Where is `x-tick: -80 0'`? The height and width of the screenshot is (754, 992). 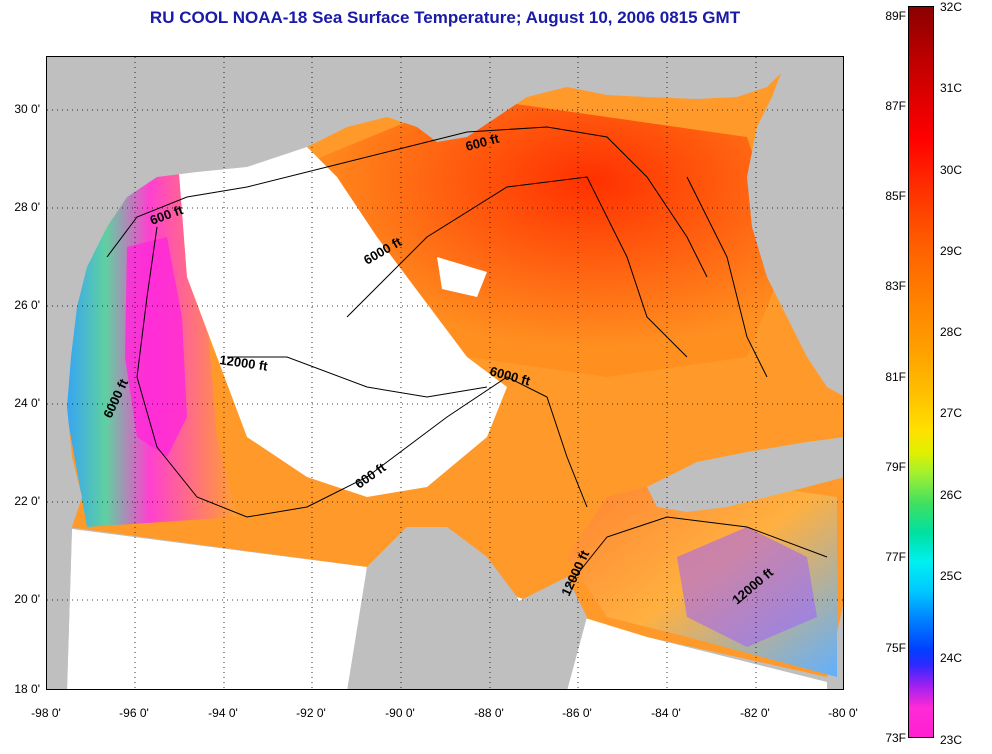
x-tick: -80 0' is located at coordinates (843, 713).